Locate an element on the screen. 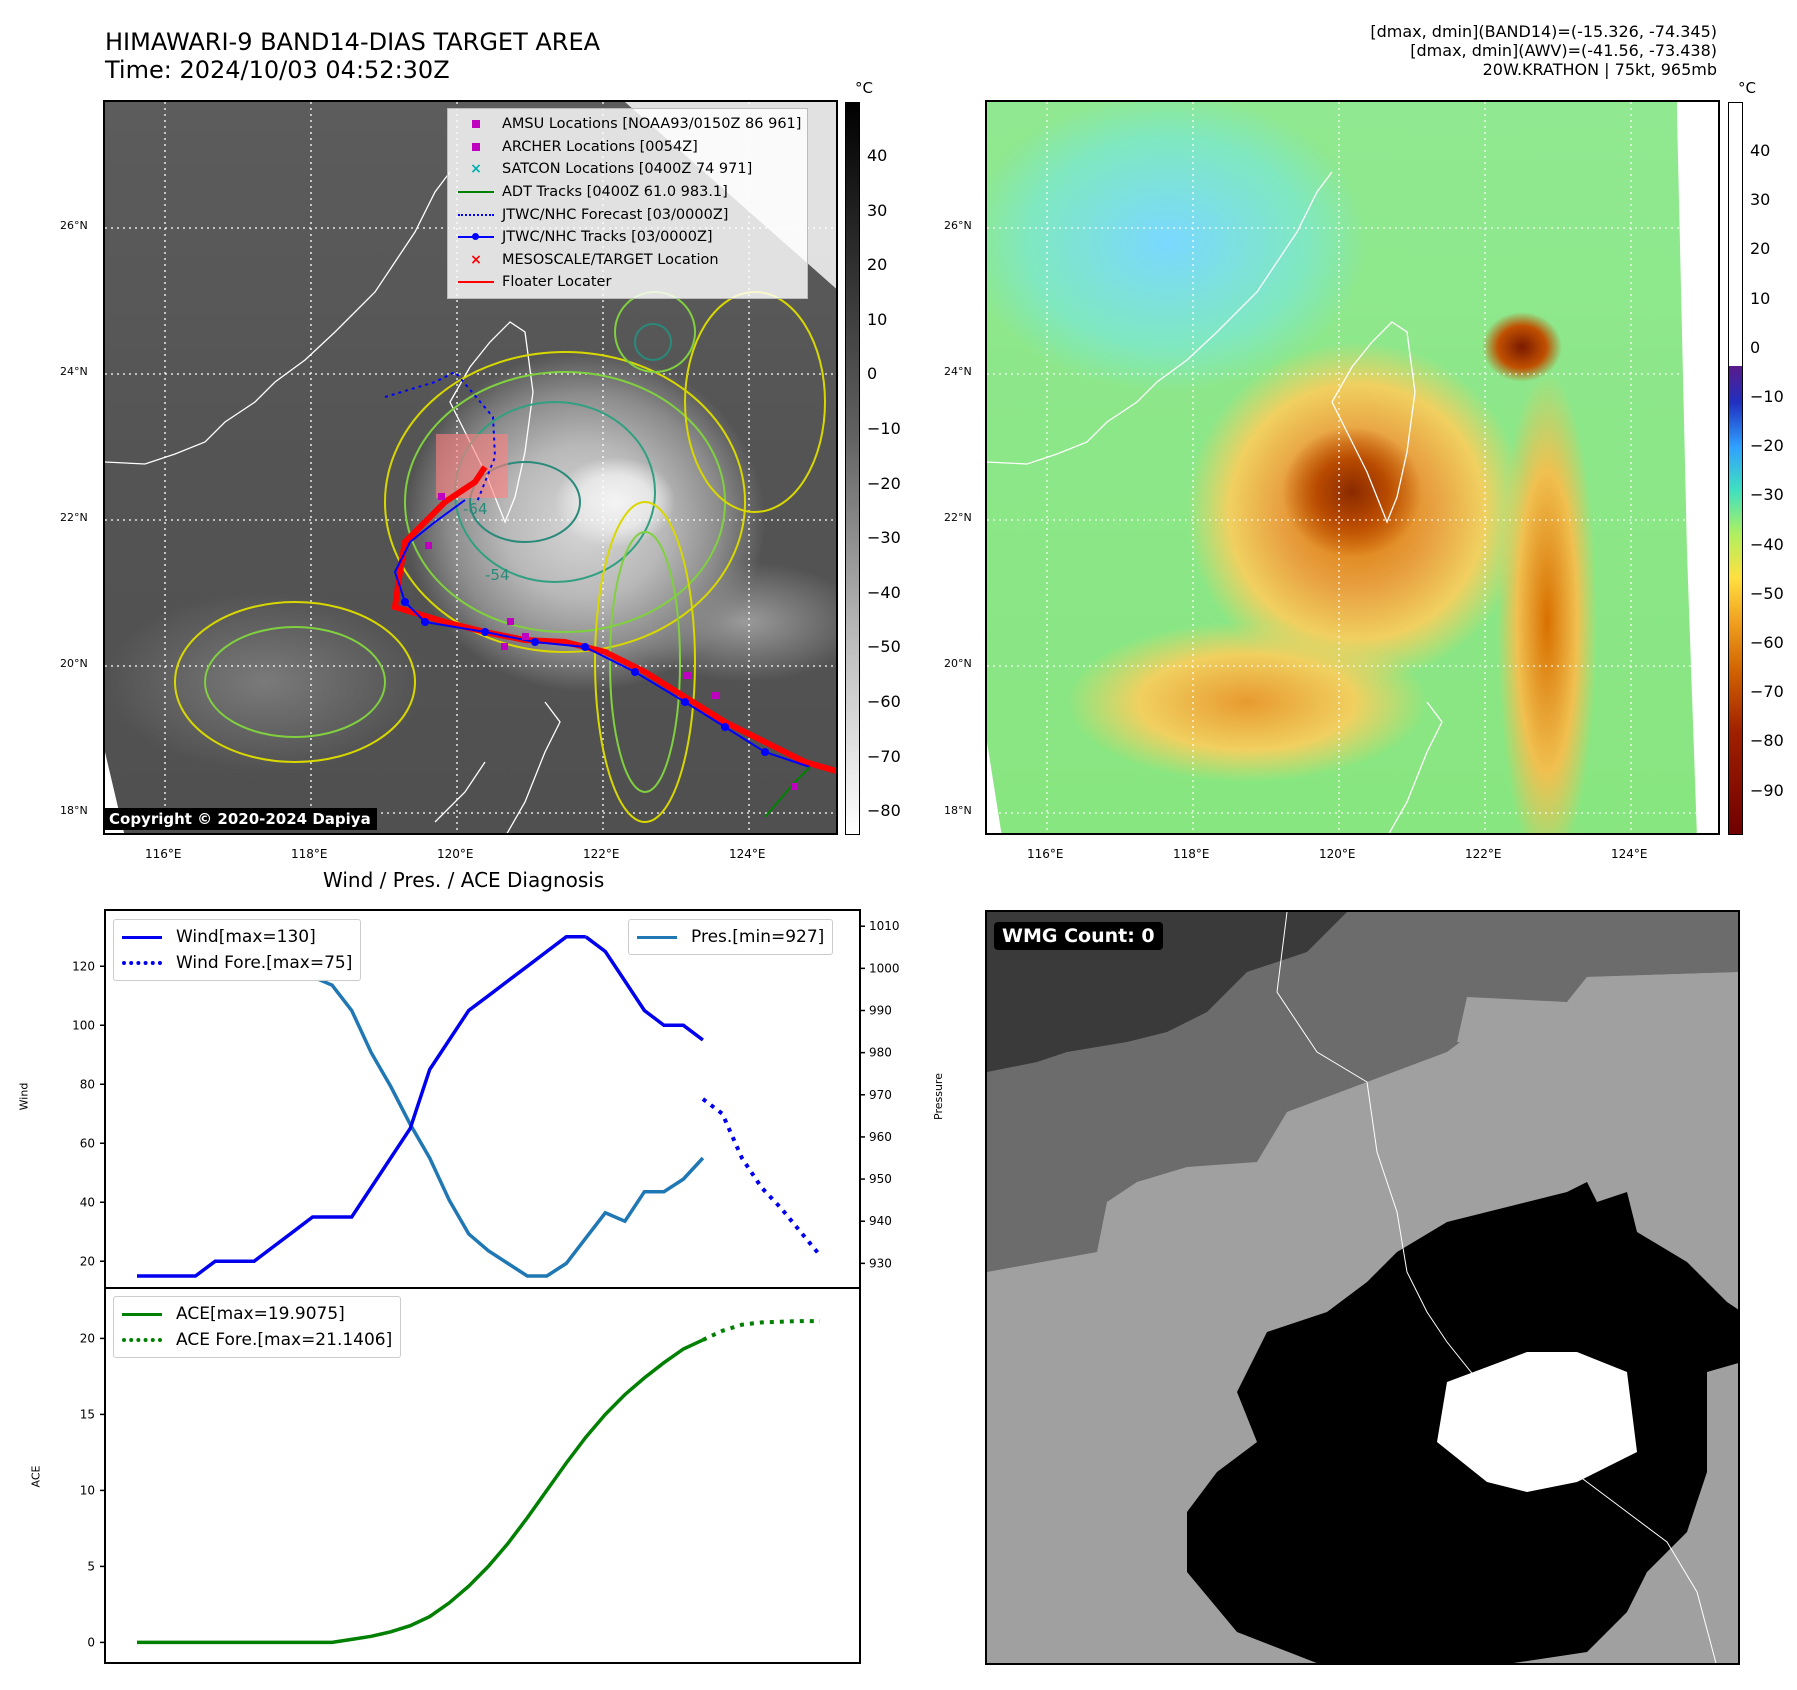 The width and height of the screenshot is (1797, 1690). legend-row-forecast: JTWC/NHC Forecast [03/0000Z] is located at coordinates (627, 214).